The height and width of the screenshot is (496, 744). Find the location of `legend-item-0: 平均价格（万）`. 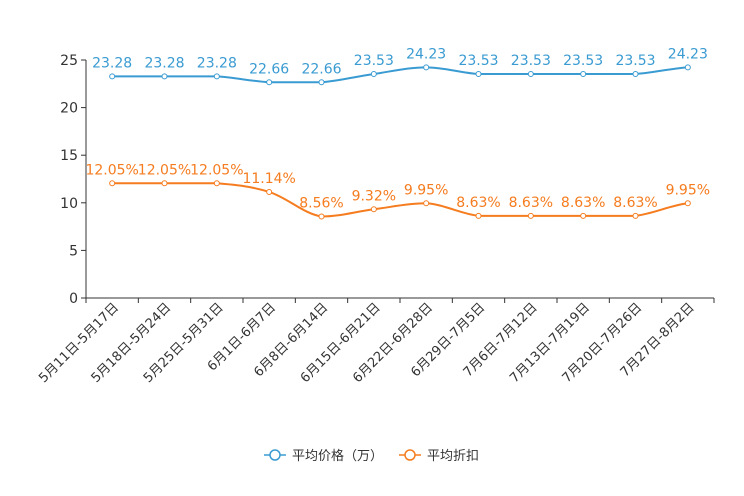

legend-item-0: 平均价格（万） is located at coordinates (323, 456).